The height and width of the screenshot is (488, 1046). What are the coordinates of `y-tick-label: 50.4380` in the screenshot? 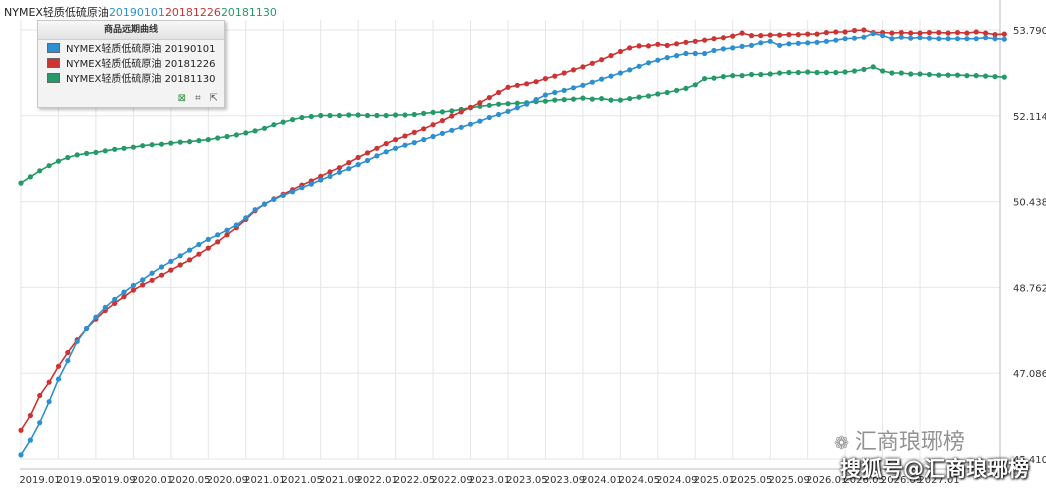 It's located at (1029, 203).